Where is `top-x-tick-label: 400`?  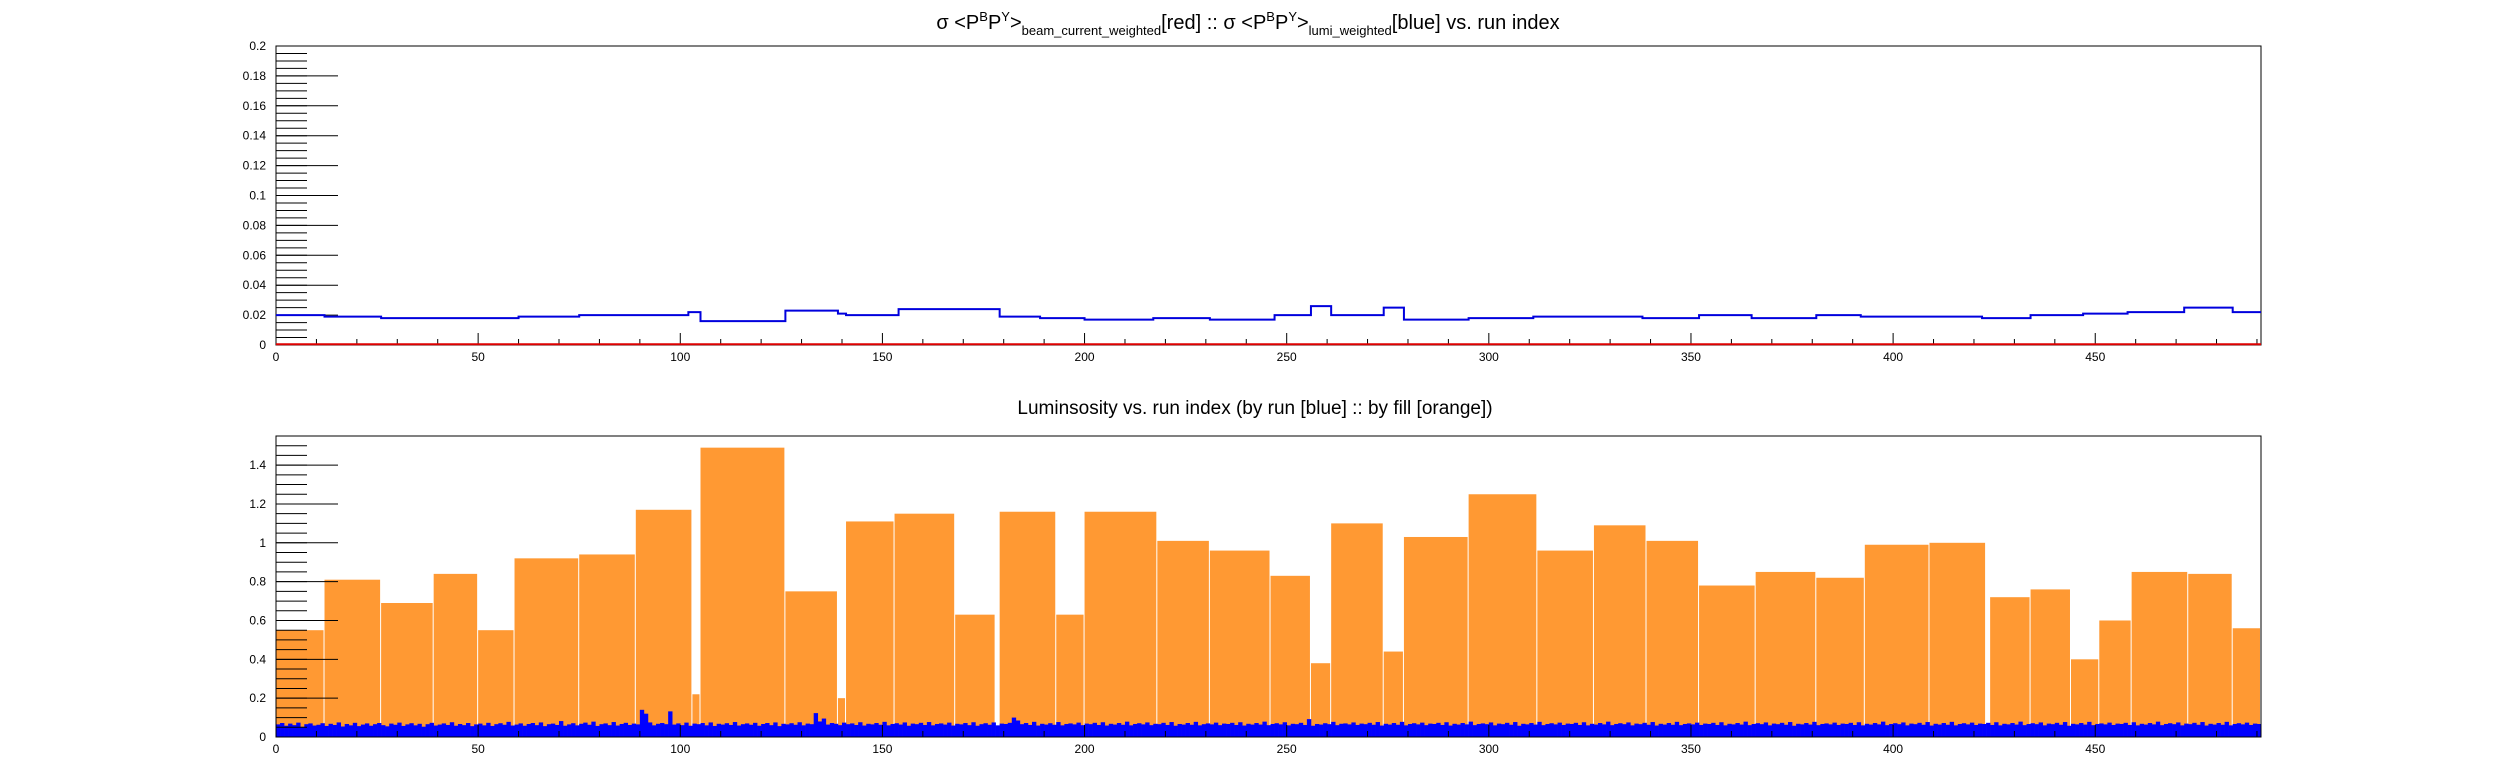 top-x-tick-label: 400 is located at coordinates (1893, 357).